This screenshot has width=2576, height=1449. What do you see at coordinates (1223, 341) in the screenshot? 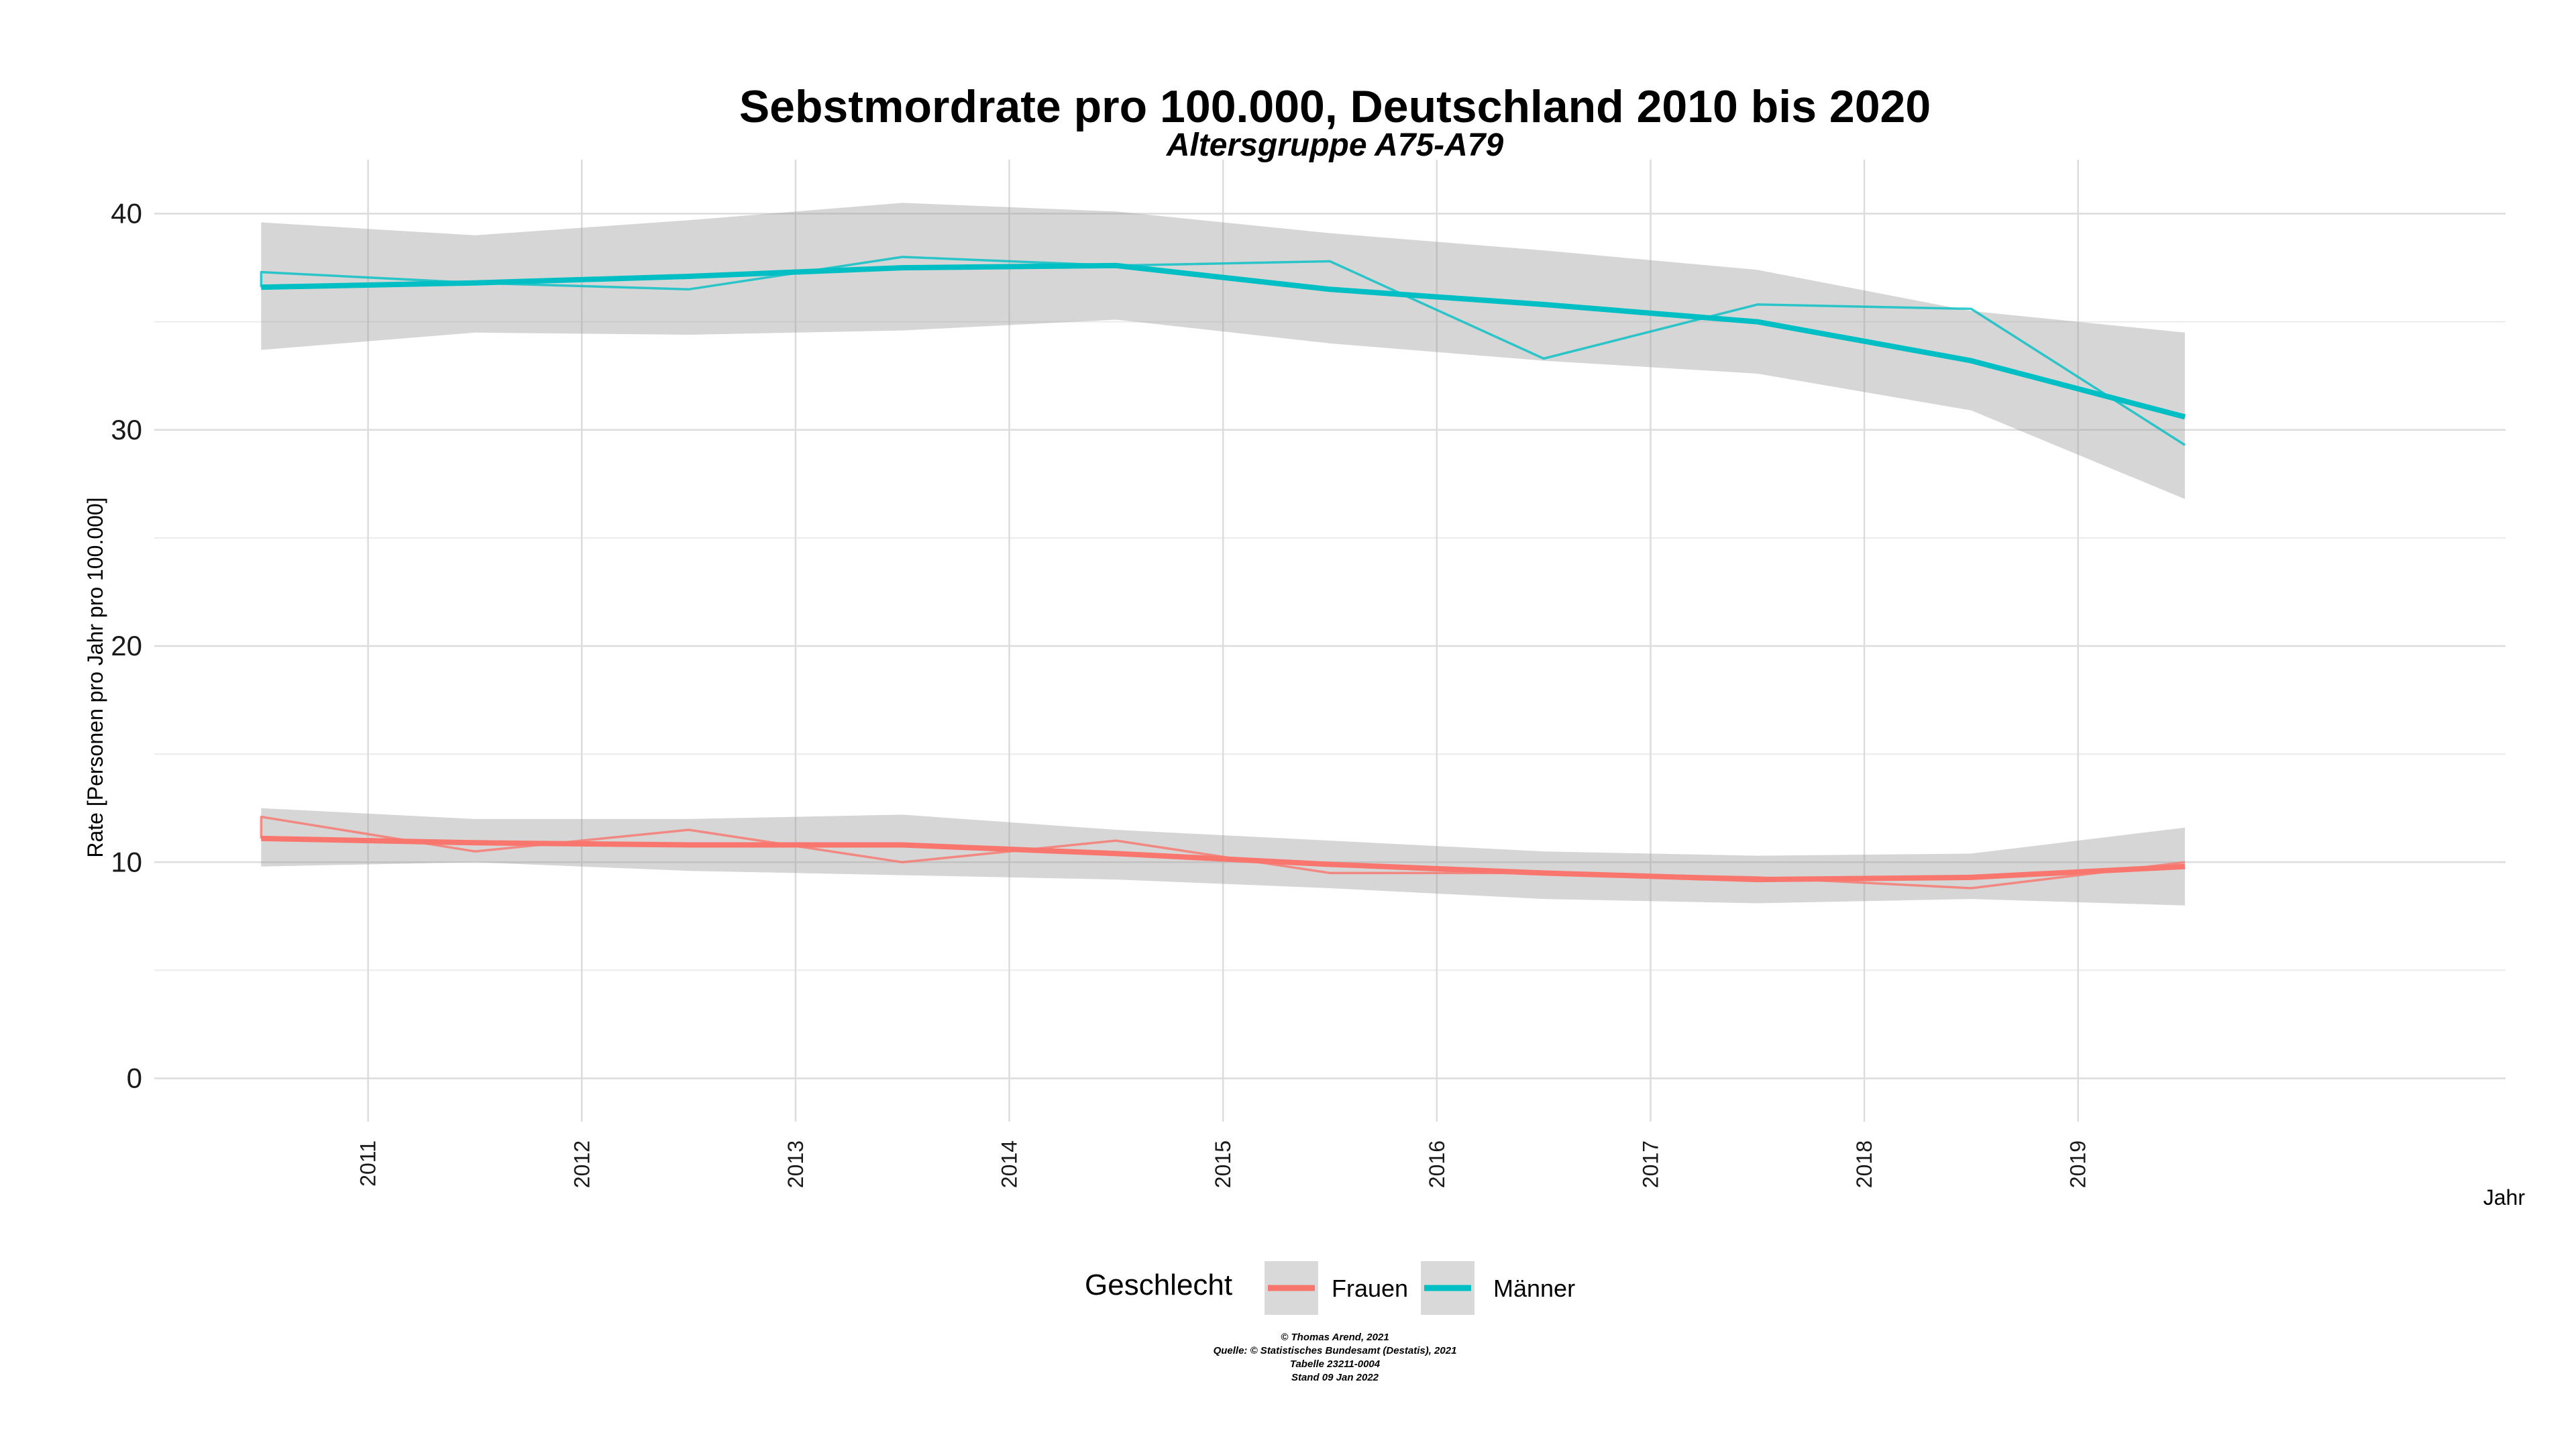
I see `smooth-line-maenner` at bounding box center [1223, 341].